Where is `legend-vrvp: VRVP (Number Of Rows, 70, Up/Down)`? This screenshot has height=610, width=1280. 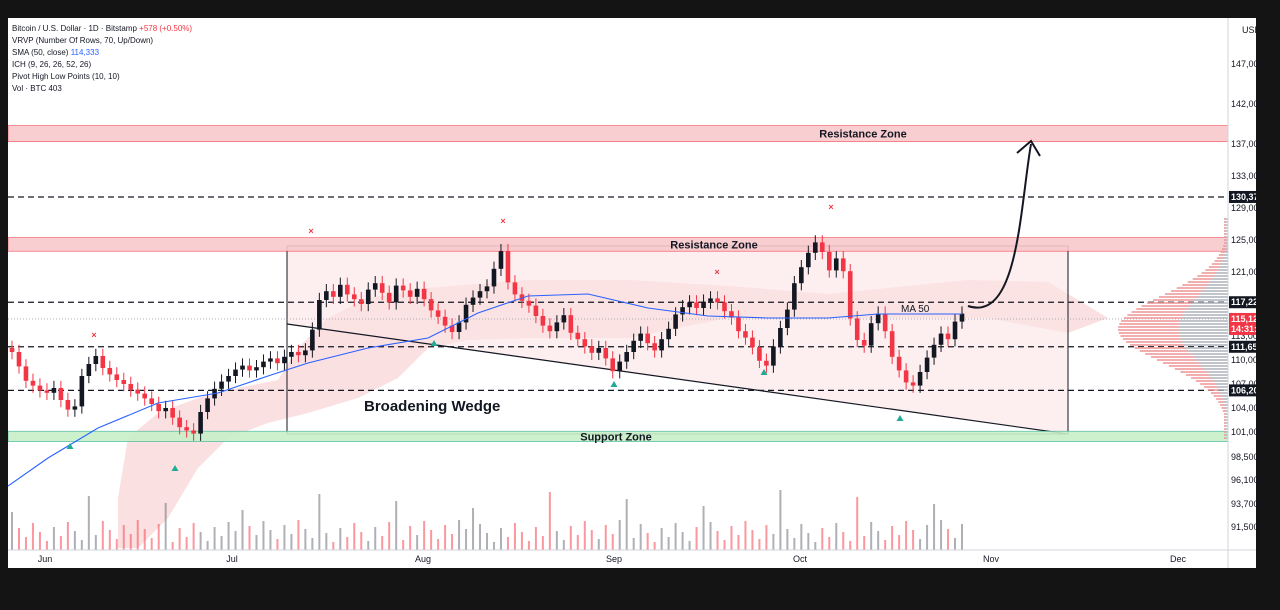
legend-vrvp: VRVP (Number Of Rows, 70, Up/Down) is located at coordinates (83, 40).